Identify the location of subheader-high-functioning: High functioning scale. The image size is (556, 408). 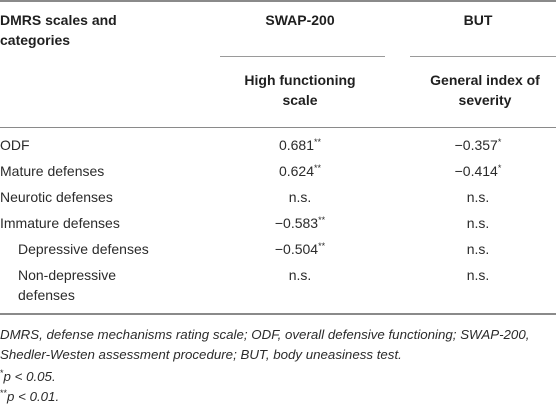
(300, 90).